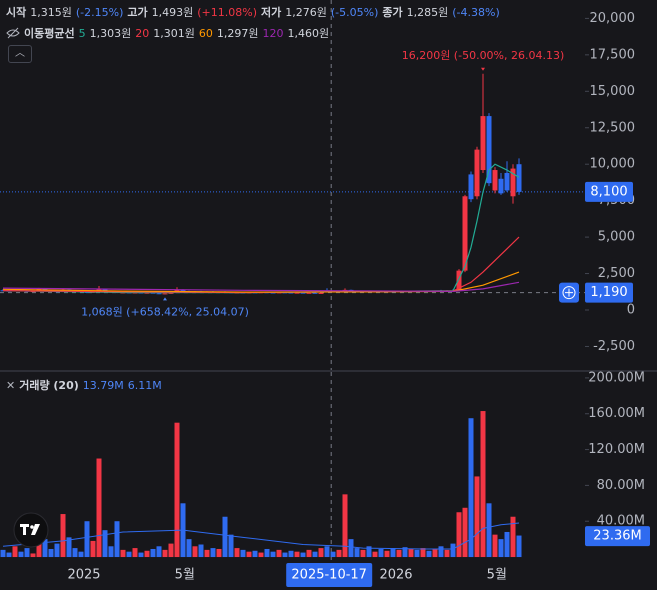  Describe the element at coordinates (621, 485) in the screenshot. I see `y-tick-label: 80.00M` at that location.